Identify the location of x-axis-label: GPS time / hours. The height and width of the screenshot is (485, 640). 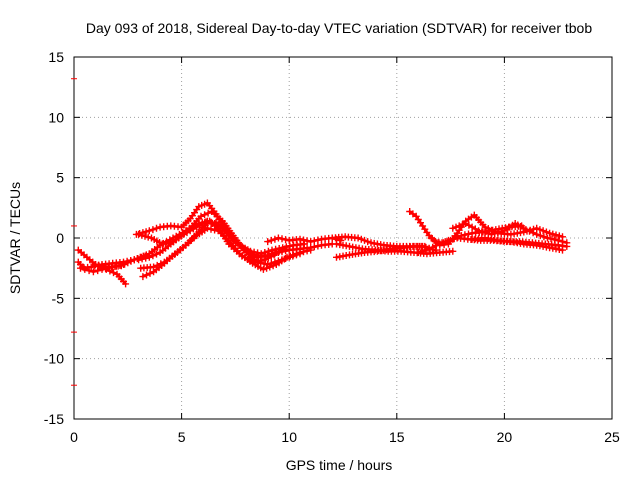
(339, 465).